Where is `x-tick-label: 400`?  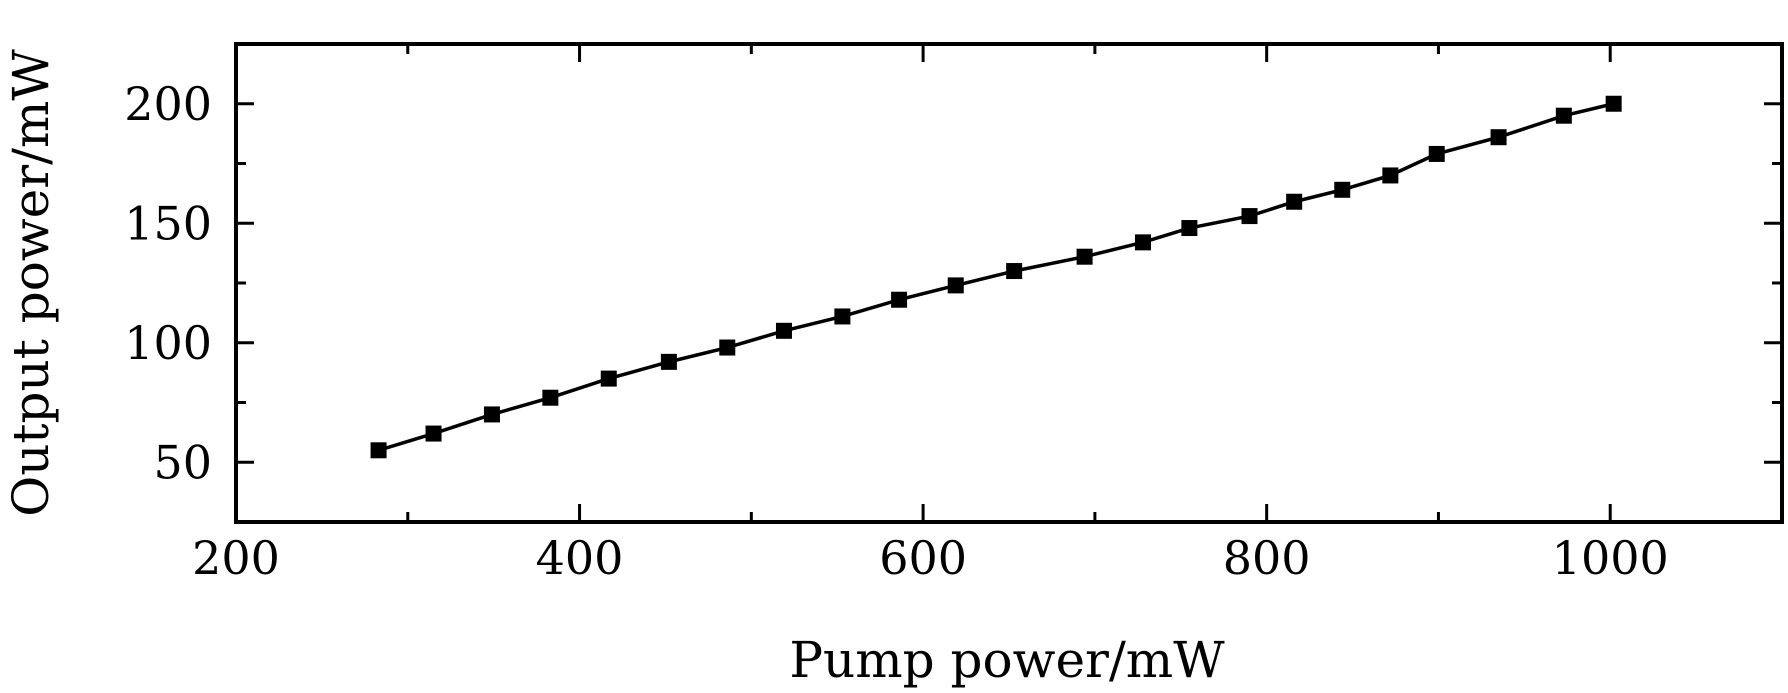 x-tick-label: 400 is located at coordinates (580, 558).